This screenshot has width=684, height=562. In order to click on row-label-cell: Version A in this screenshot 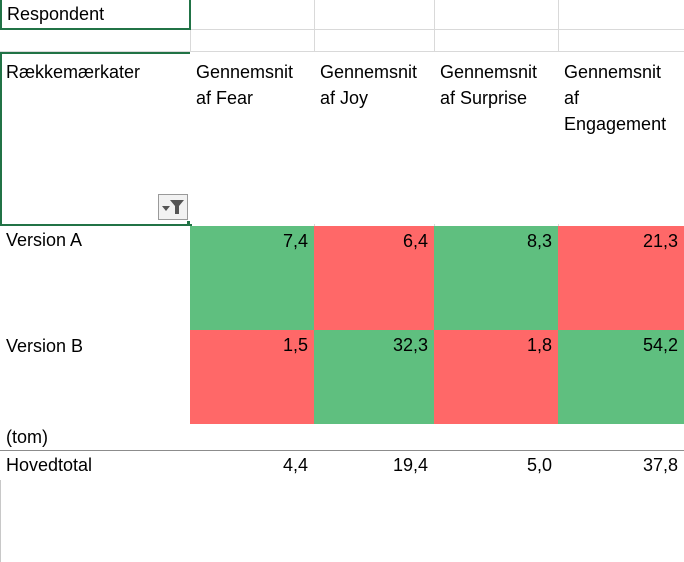, I will do `click(95, 278)`.